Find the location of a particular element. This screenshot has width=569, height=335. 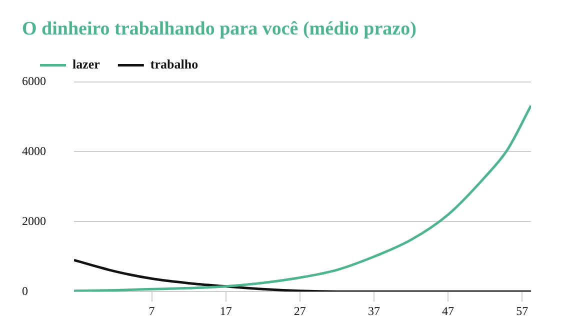

chart-title: O dinheiro trabalhando para você (médio prazo) is located at coordinates (219, 29).